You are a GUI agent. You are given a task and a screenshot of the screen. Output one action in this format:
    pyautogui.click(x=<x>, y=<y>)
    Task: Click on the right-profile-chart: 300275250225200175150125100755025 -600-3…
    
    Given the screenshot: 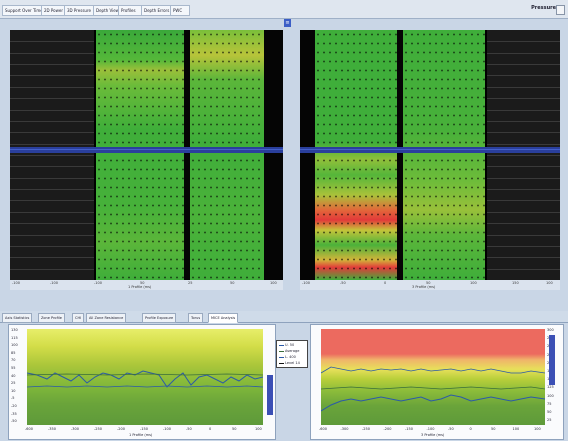 What is the action you would take?
    pyautogui.click(x=437, y=382)
    